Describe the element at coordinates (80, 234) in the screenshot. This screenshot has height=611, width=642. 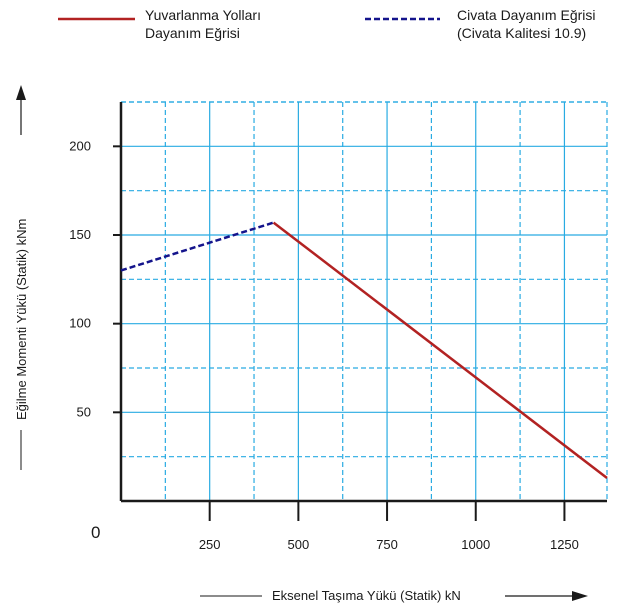
I see `y-tick-label: 150` at that location.